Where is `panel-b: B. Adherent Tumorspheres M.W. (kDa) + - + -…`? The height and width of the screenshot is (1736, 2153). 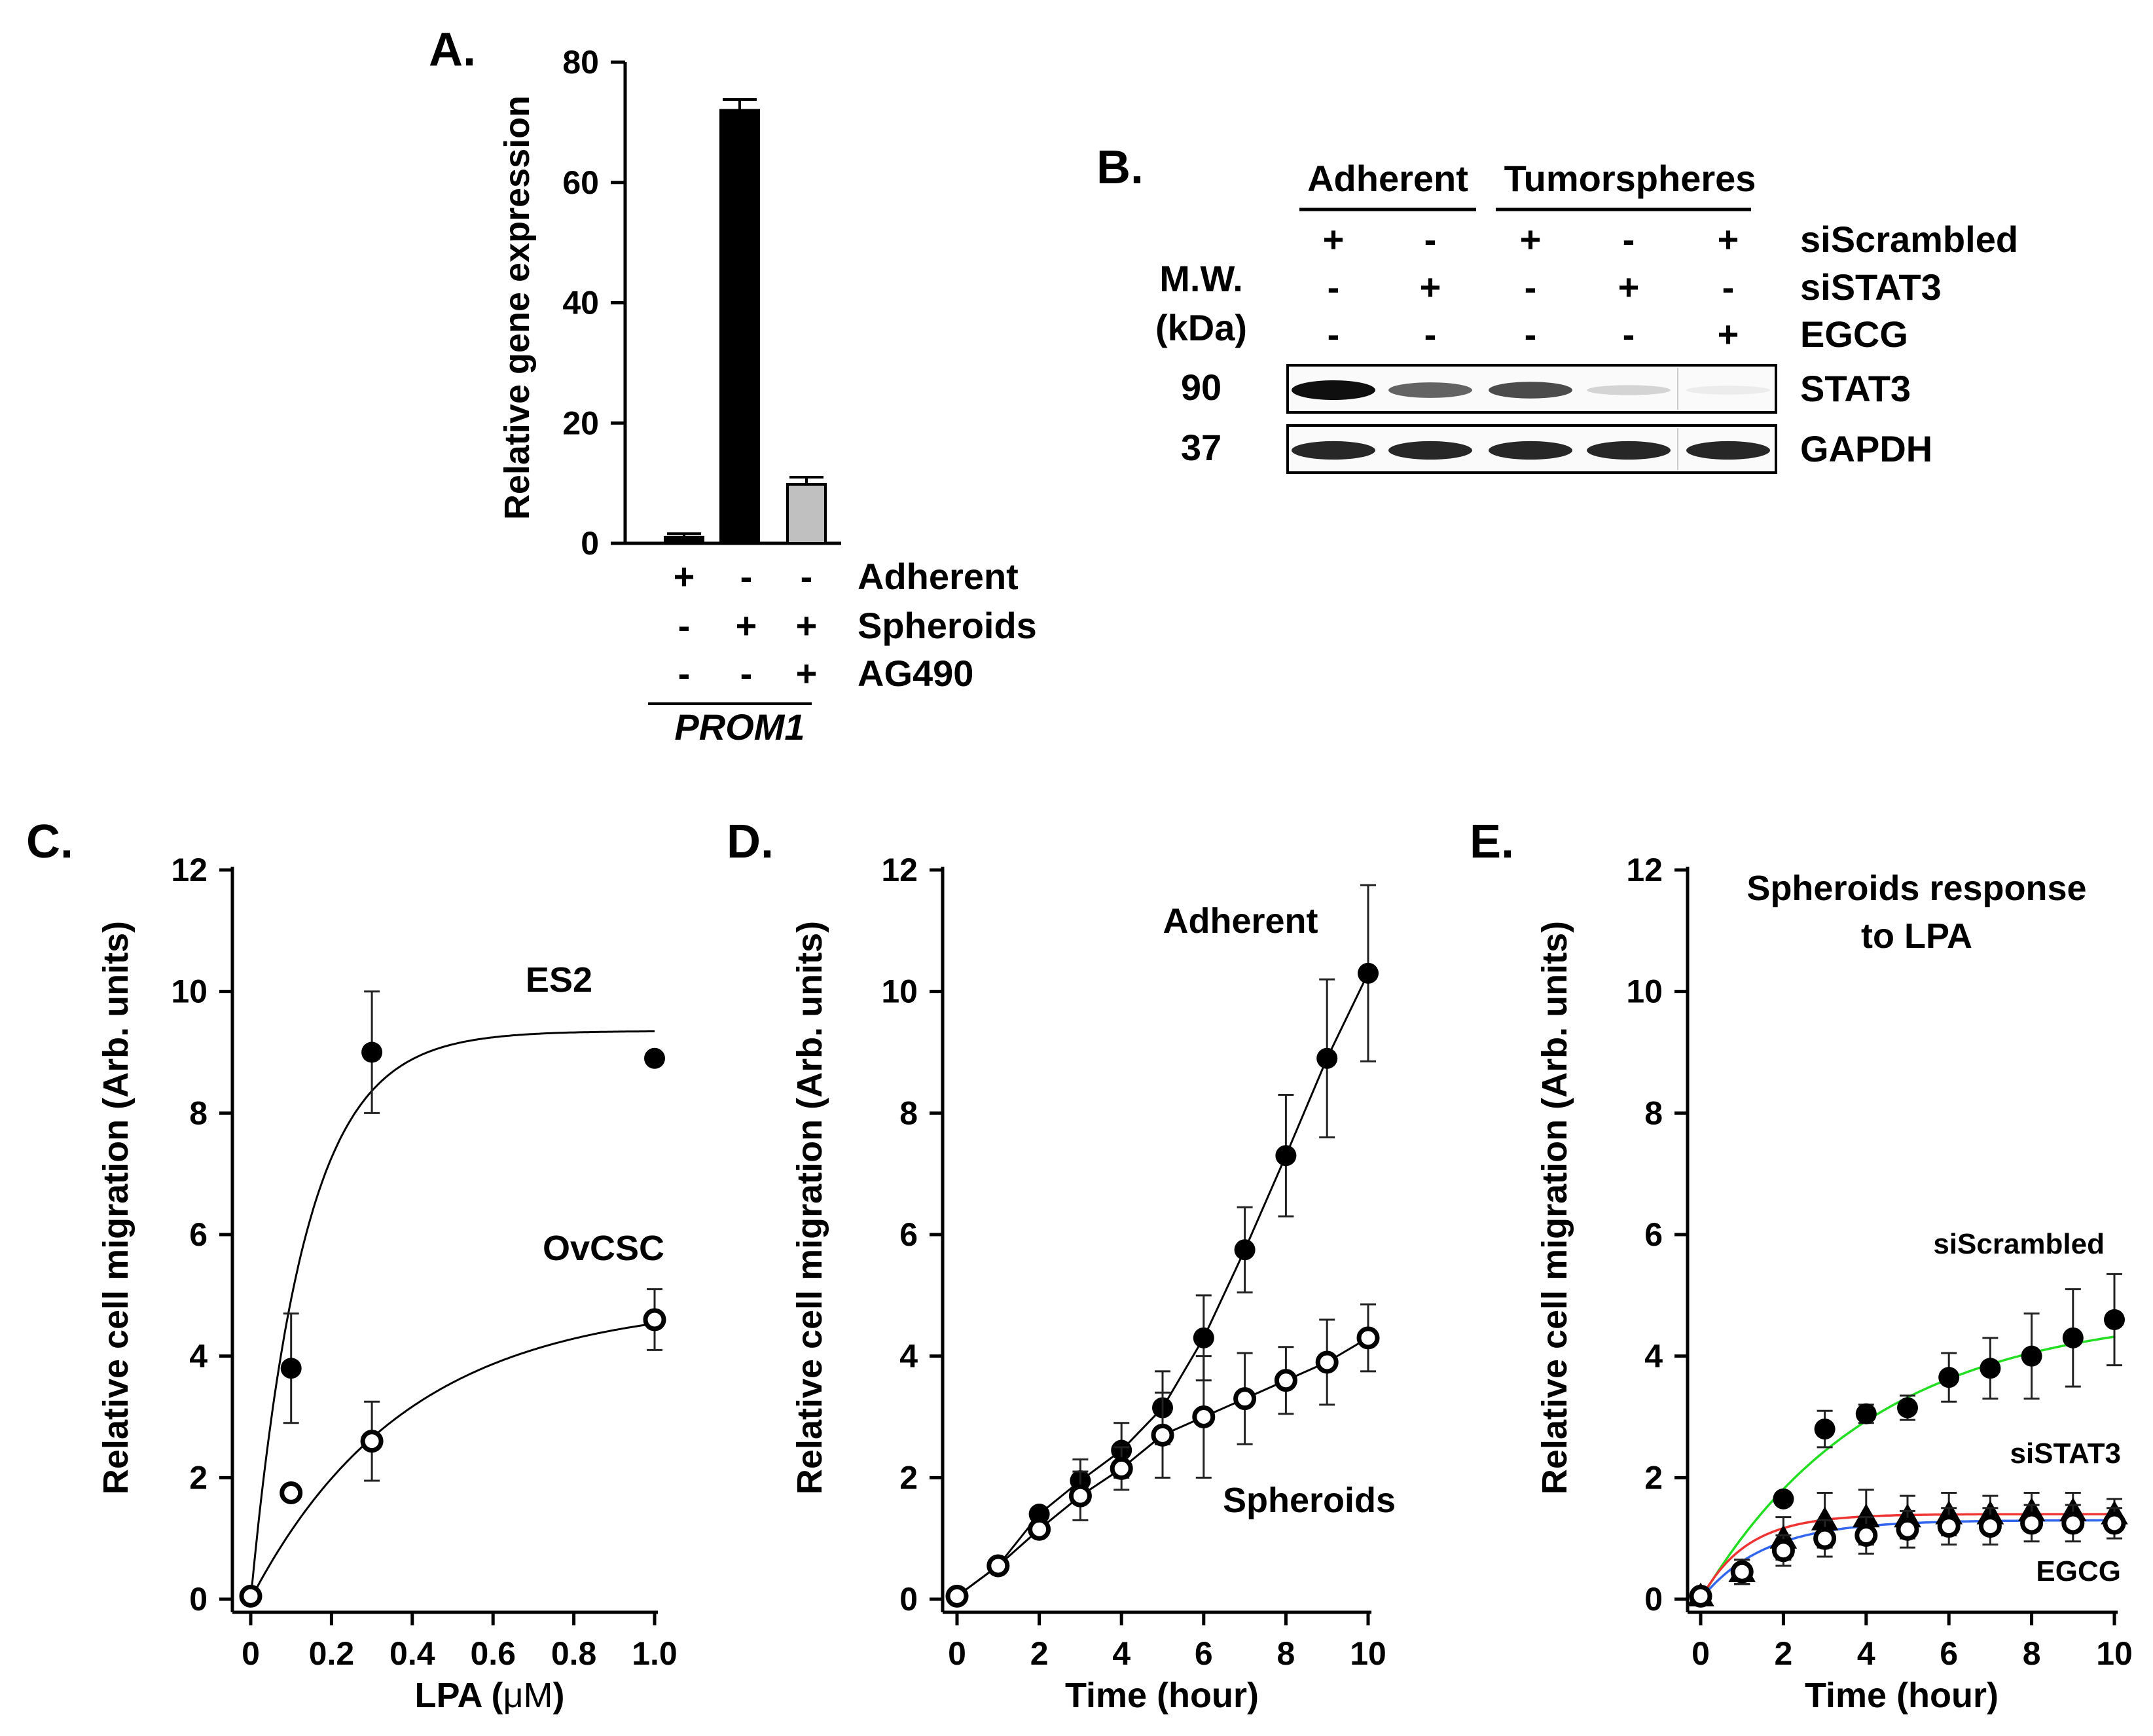
panel-b: B. Adherent Tumorspheres M.W. (kDa) + - + -… is located at coordinates (1557, 307).